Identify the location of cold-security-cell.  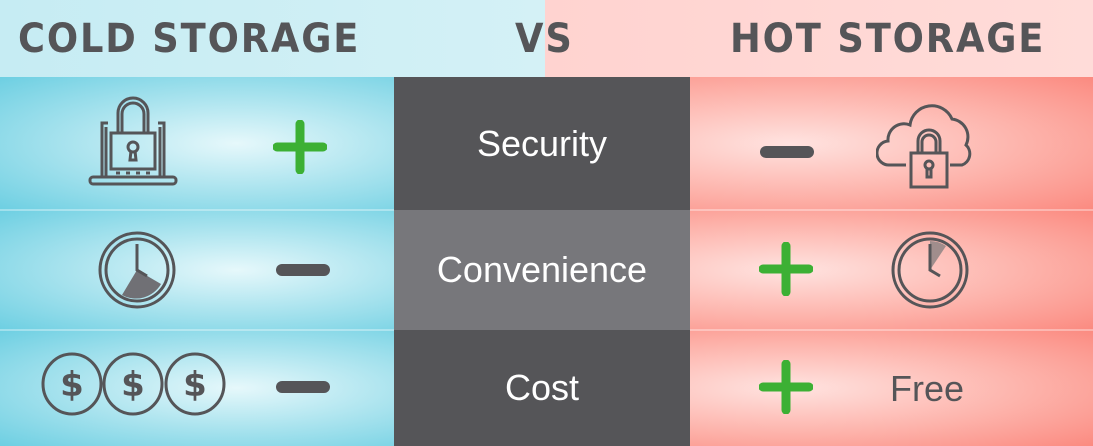
(197, 143).